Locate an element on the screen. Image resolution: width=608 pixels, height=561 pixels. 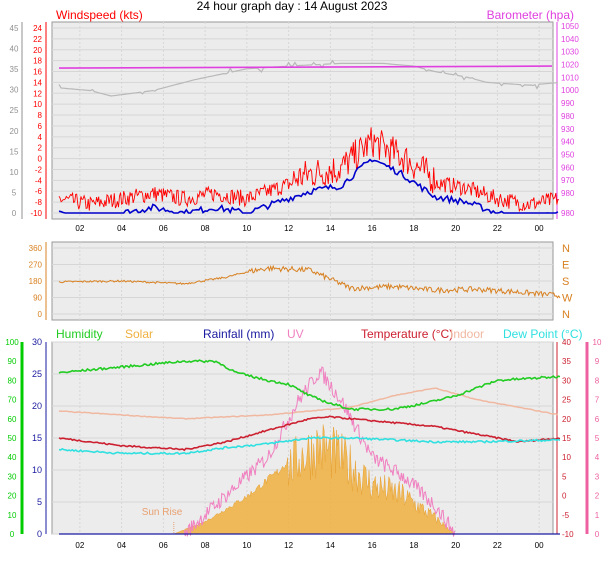
barometer-tick-label: 1050 is located at coordinates (570, 26).